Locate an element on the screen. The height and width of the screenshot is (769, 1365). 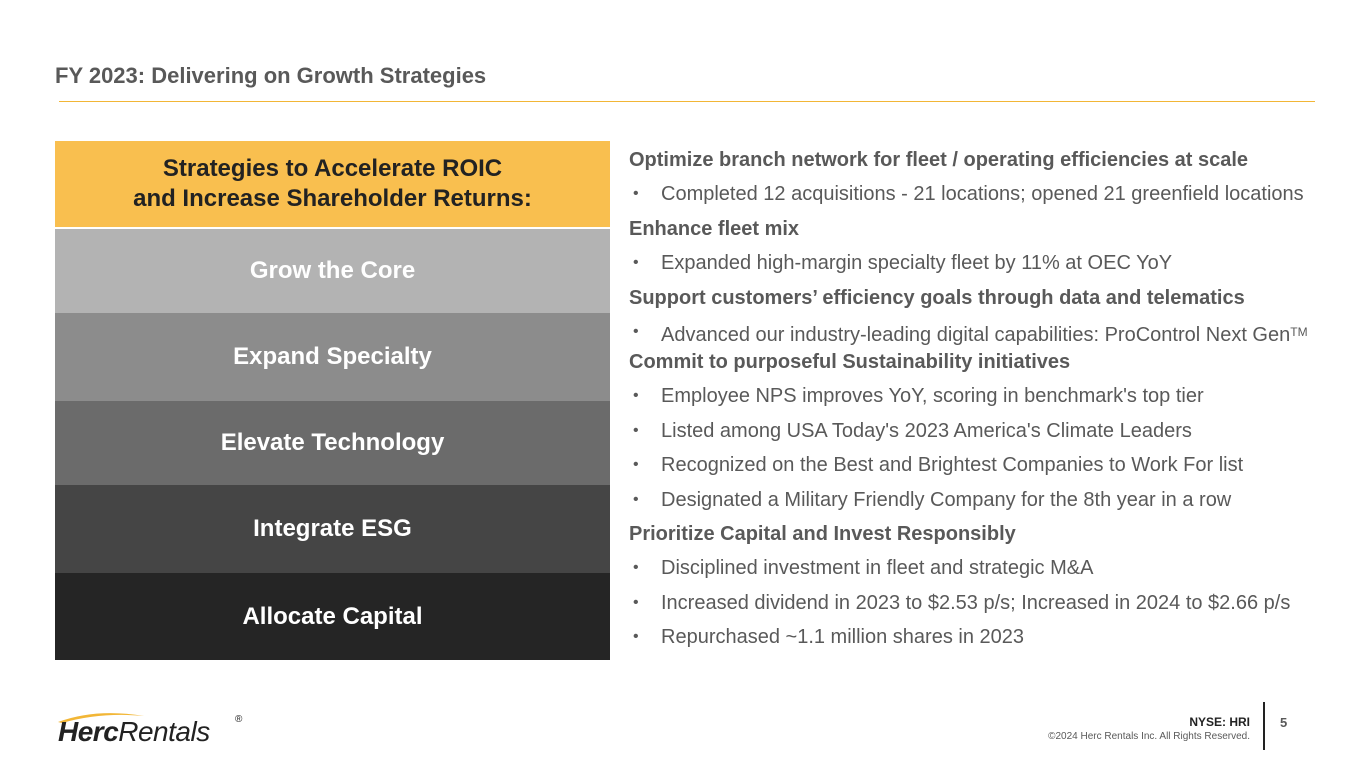
logo-wordmark: HercRentals is located at coordinates (134, 732).